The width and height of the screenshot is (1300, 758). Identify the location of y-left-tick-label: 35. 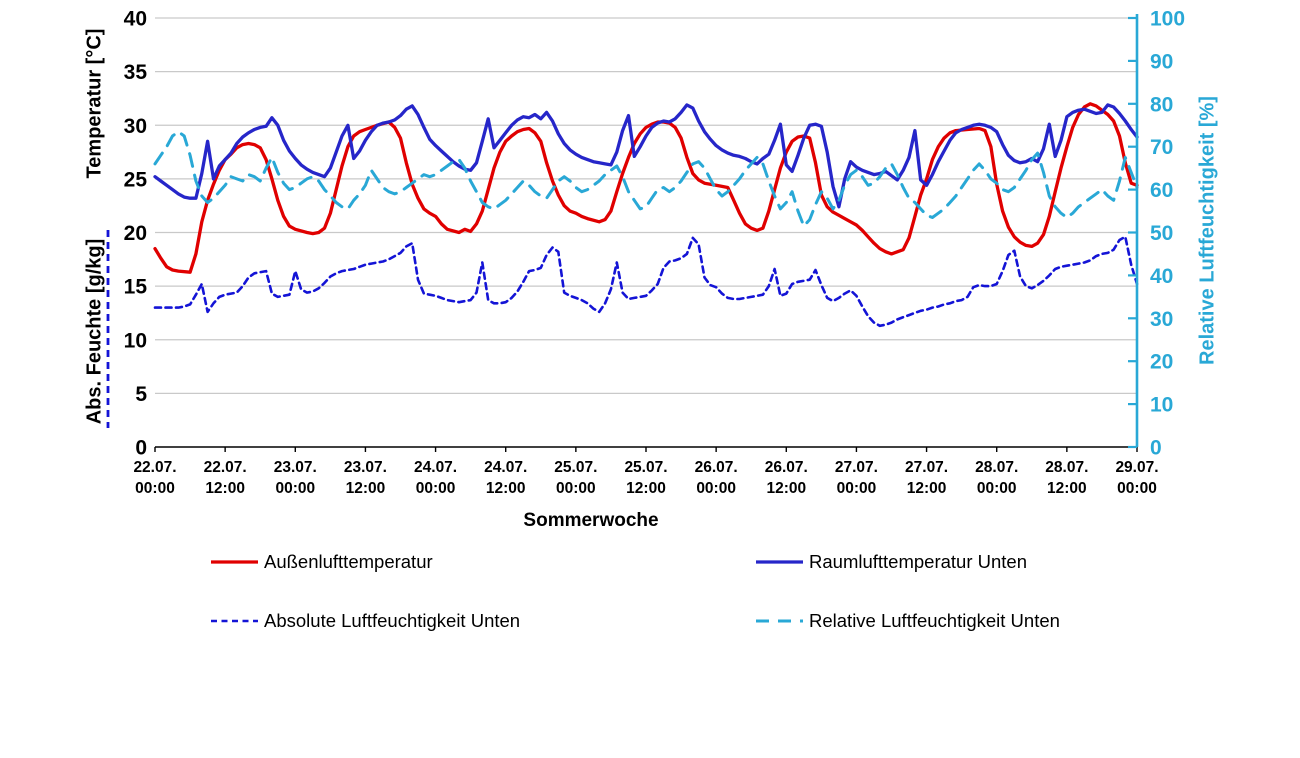
(136, 72).